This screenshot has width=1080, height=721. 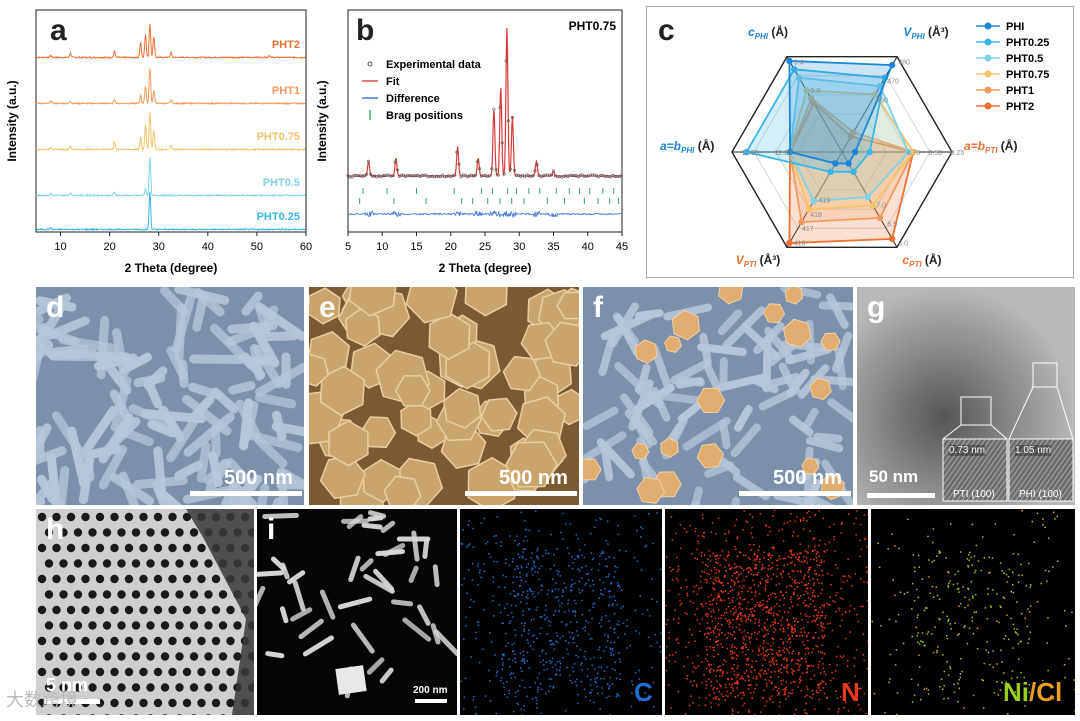 I want to click on legend-marker-c, so click(x=988, y=106).